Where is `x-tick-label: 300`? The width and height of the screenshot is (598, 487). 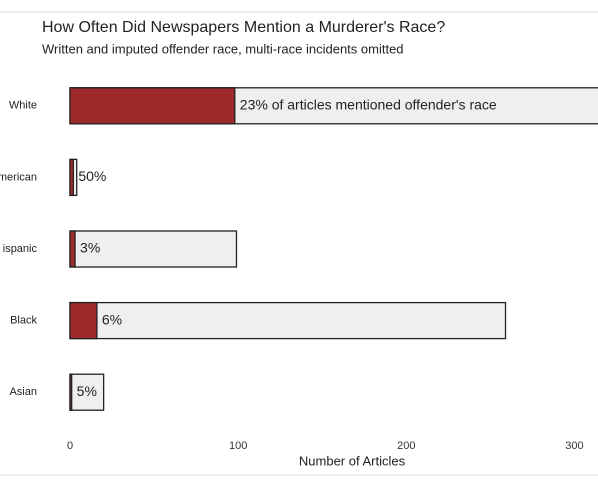
x-tick-label: 300 is located at coordinates (574, 446).